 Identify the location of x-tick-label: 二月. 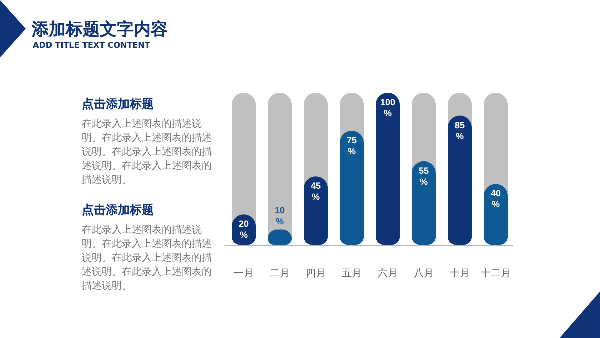
(280, 274).